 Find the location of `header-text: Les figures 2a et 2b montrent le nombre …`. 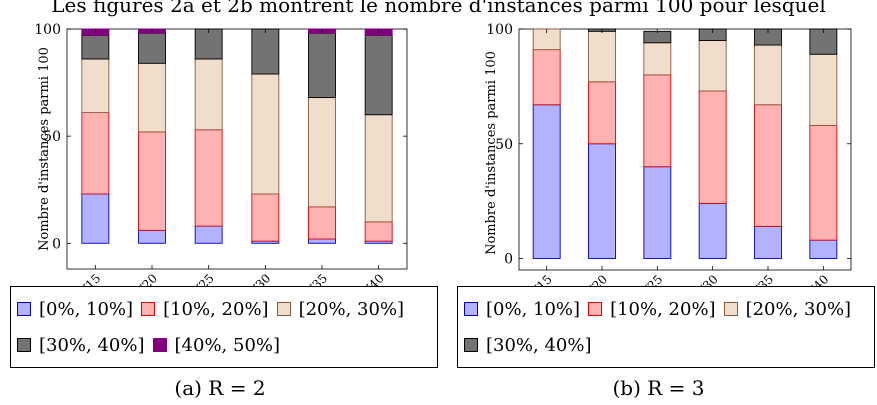

header-text: Les figures 2a et 2b montrent le nombre … is located at coordinates (438, 8).